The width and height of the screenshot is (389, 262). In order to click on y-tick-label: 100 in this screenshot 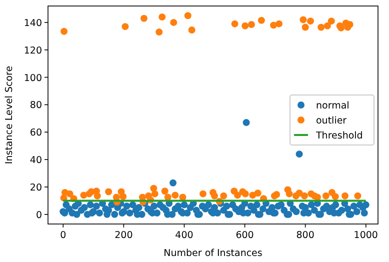, I will do `click(33, 78)`.